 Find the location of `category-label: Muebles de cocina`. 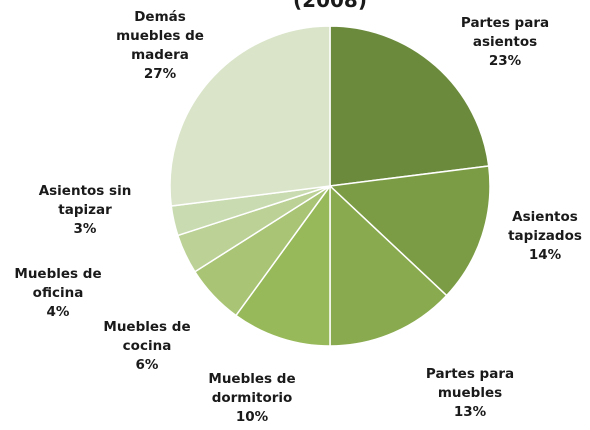

category-label: Muebles de cocina is located at coordinates (147, 336).